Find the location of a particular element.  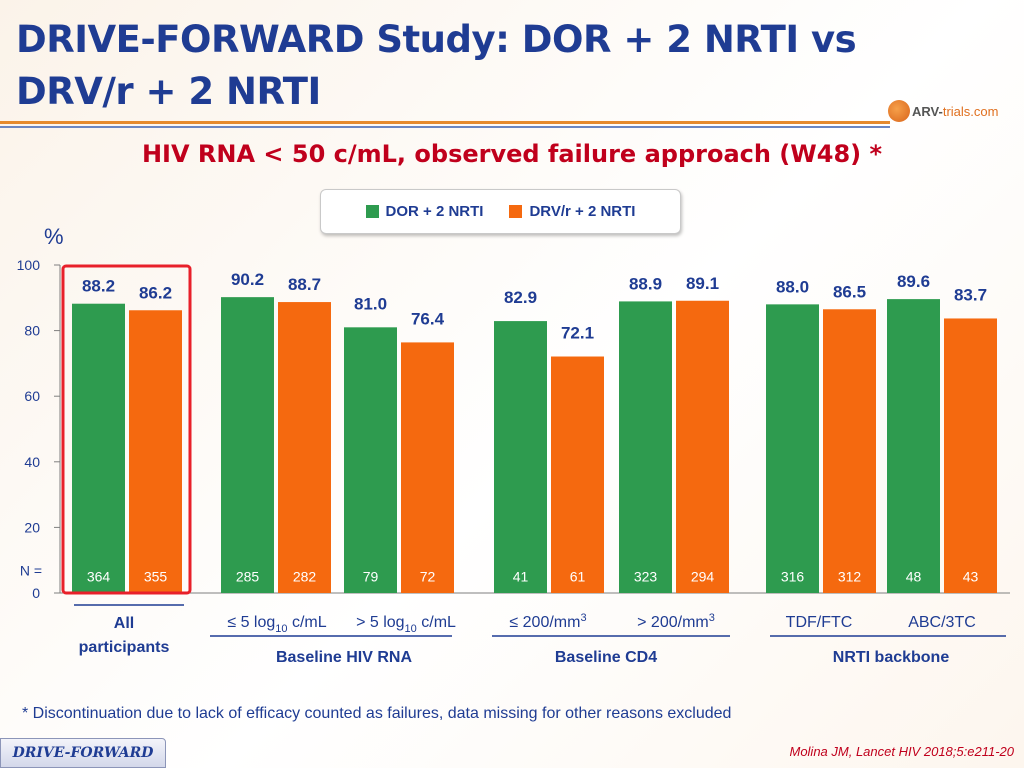

bar-n-label: 316 is located at coordinates (793, 577).